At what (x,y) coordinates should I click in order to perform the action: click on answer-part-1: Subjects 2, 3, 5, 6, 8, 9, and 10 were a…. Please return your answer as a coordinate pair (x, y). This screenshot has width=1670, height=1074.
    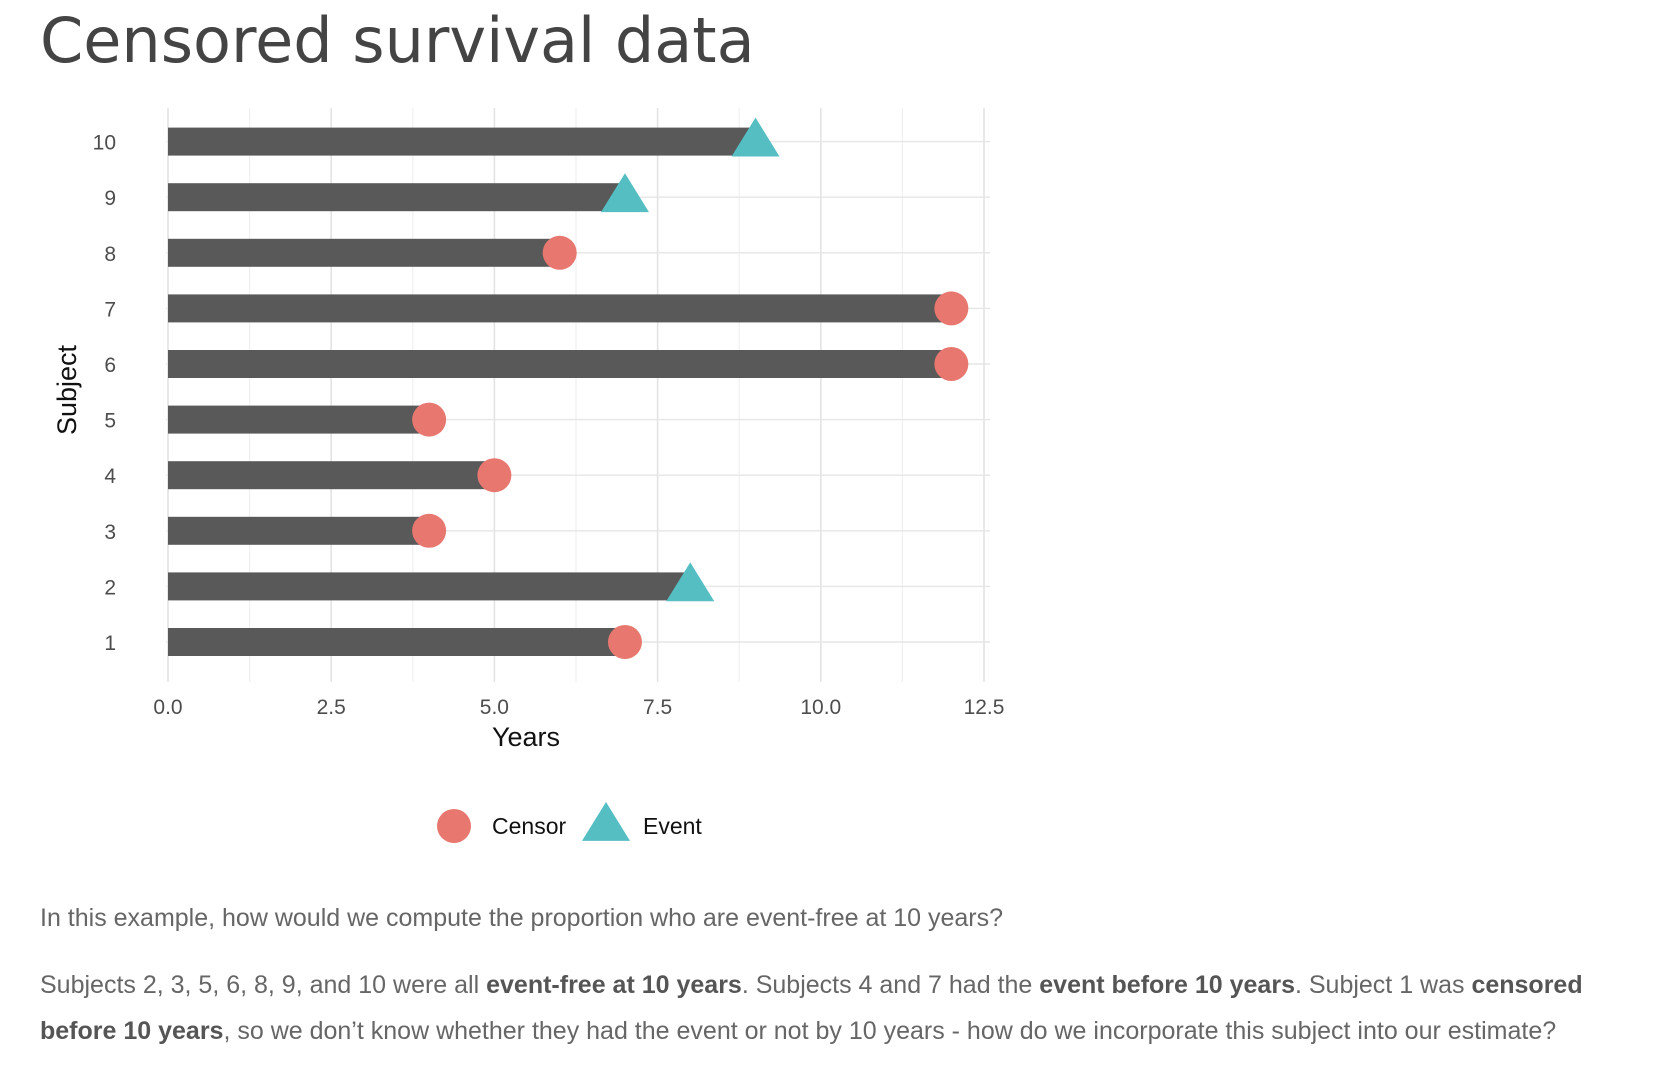
    Looking at the image, I should click on (263, 985).